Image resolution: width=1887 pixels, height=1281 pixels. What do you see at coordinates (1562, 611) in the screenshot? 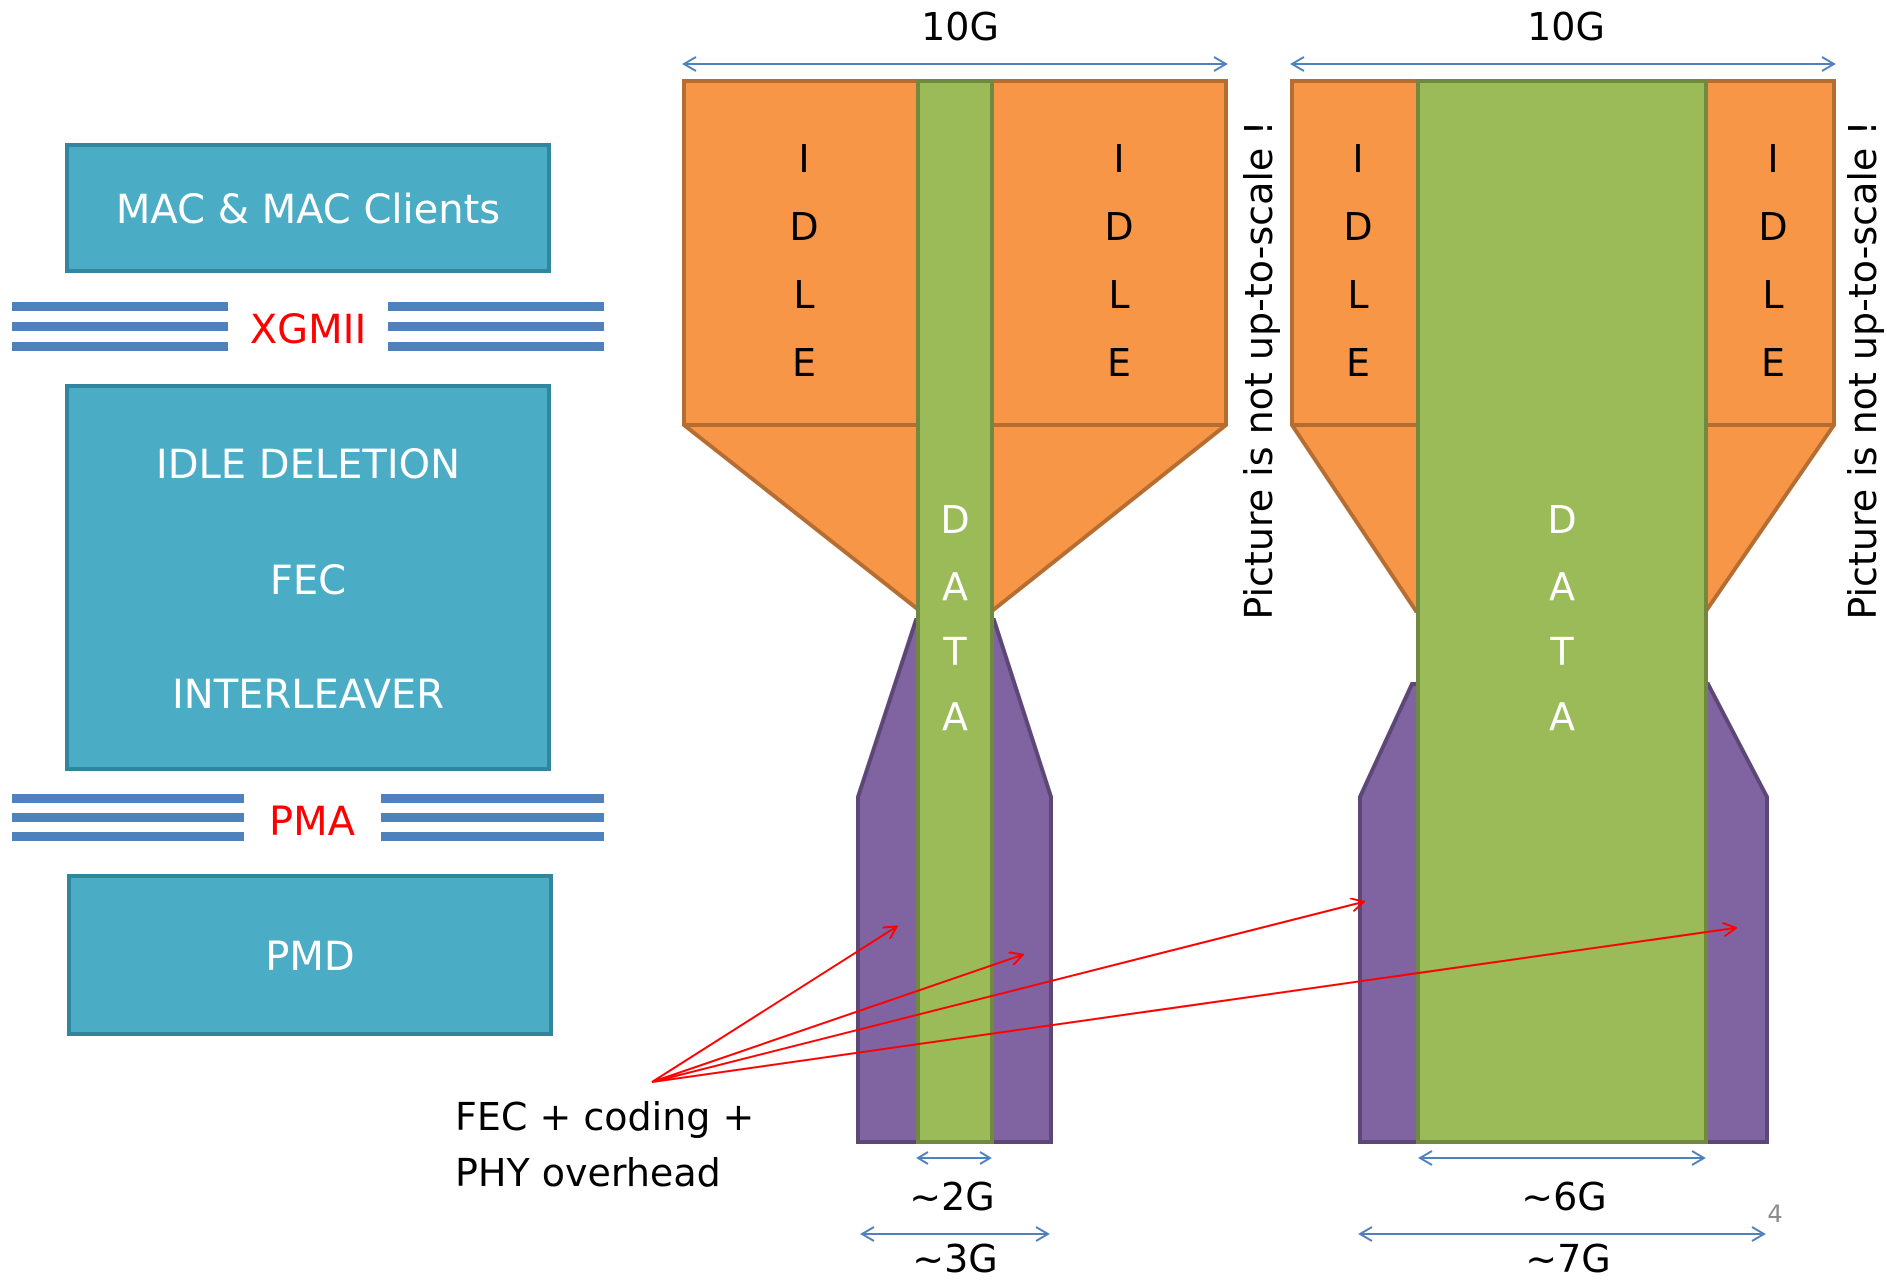
I see `right-data-bar` at bounding box center [1562, 611].